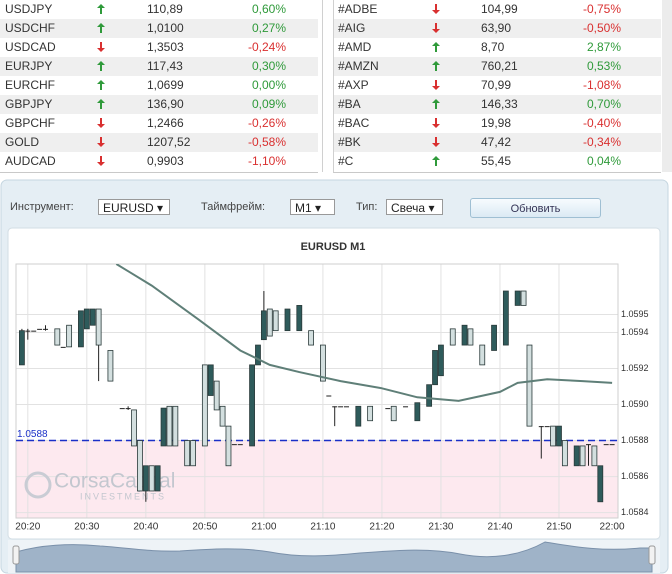  Describe the element at coordinates (558, 527) in the screenshot. I see `x-tick-label: 21:50` at that location.